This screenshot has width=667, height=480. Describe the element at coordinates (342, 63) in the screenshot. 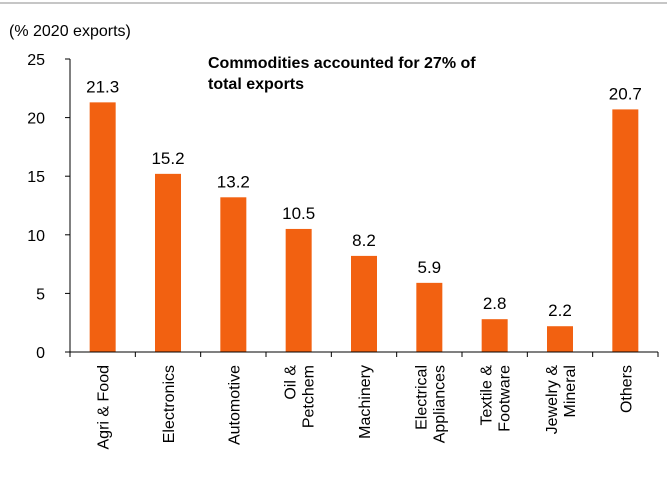

I see `annotation-line-1: Commodities accounted for 27% of` at that location.